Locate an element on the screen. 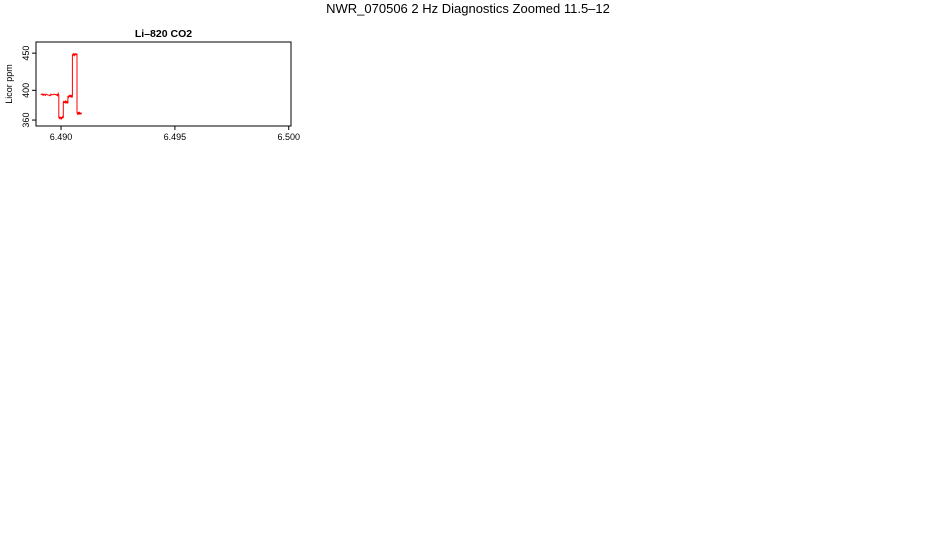  x-tick-label: 6.500 is located at coordinates (288, 137).